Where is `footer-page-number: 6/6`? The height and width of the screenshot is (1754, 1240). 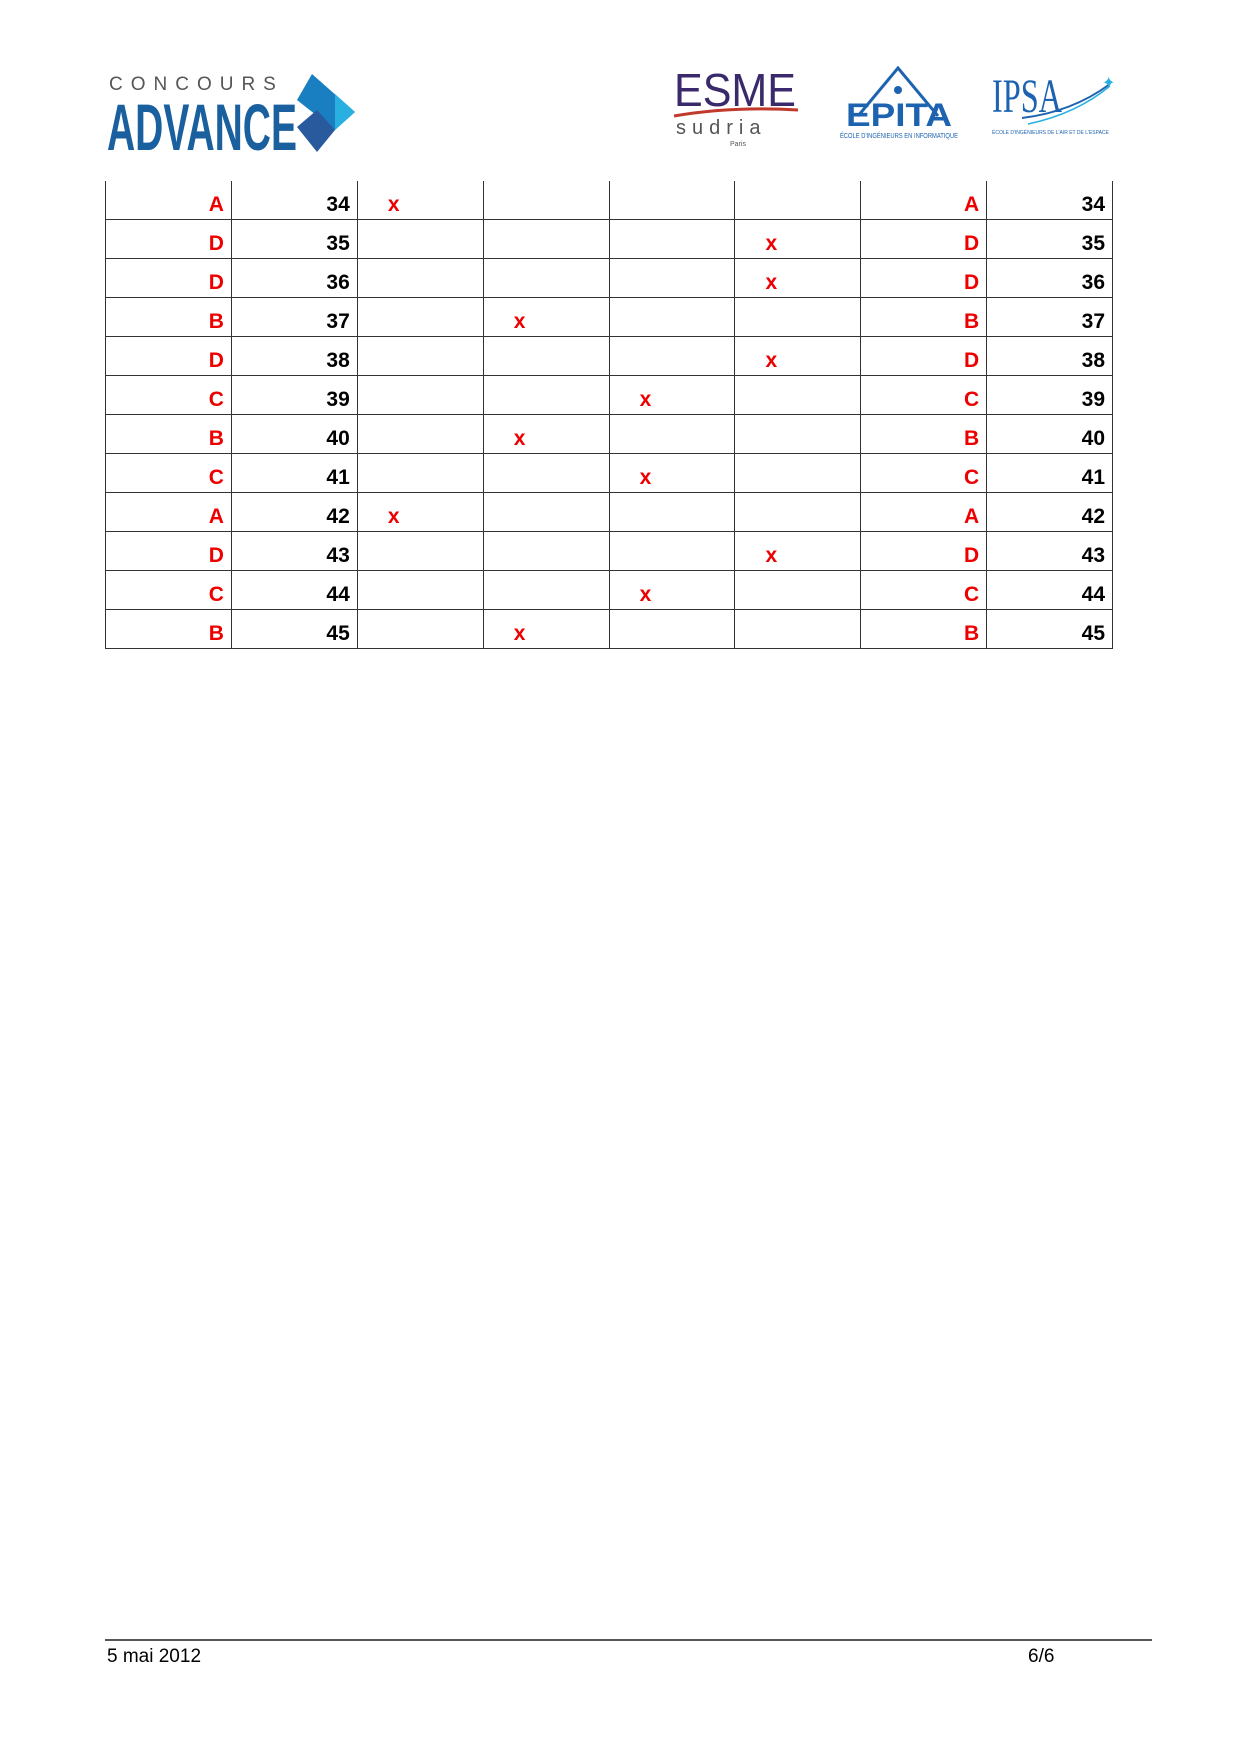 footer-page-number: 6/6 is located at coordinates (1041, 1656).